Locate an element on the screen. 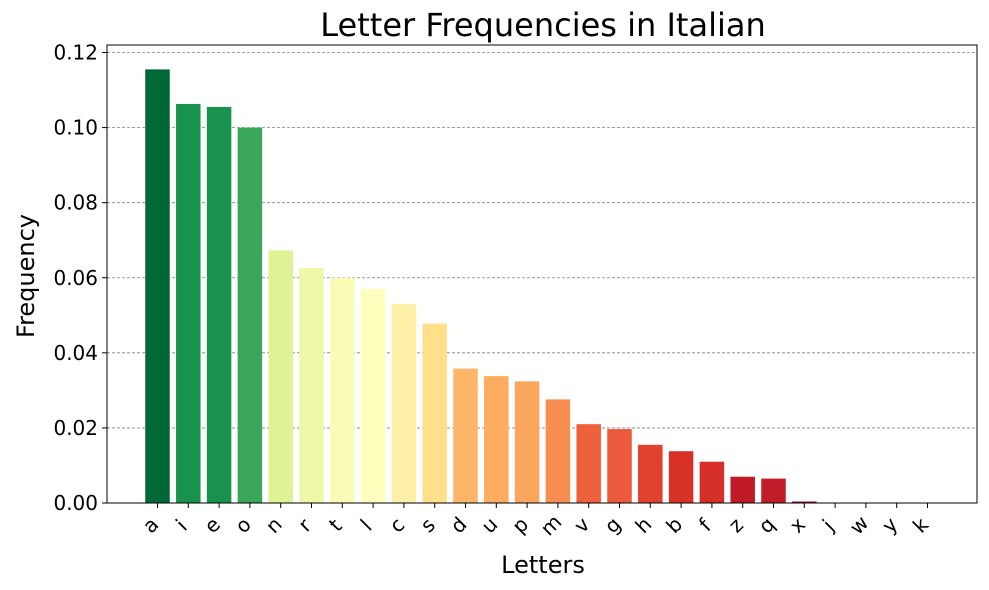 This screenshot has width=989, height=590. bar-n is located at coordinates (280, 376).